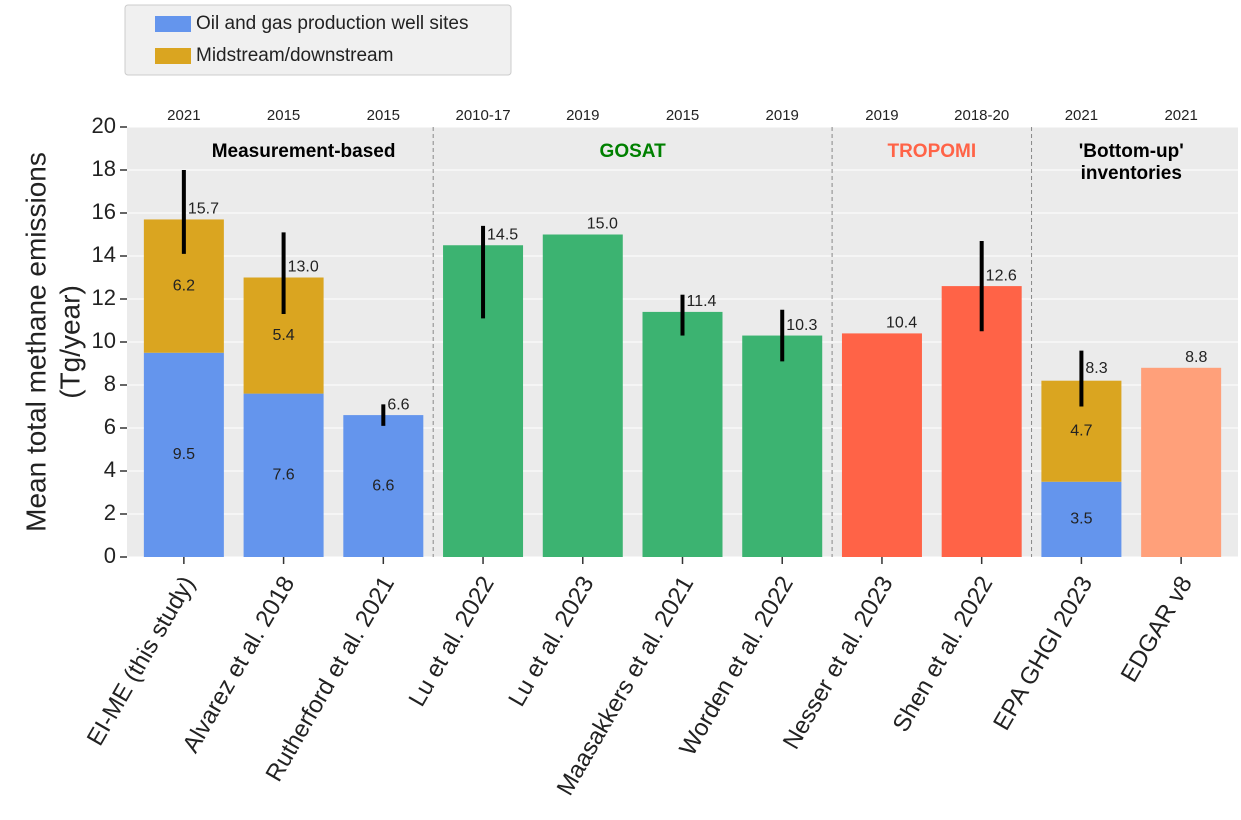 The width and height of the screenshot is (1241, 820). I want to click on y-tick-label: 10, so click(104, 340).